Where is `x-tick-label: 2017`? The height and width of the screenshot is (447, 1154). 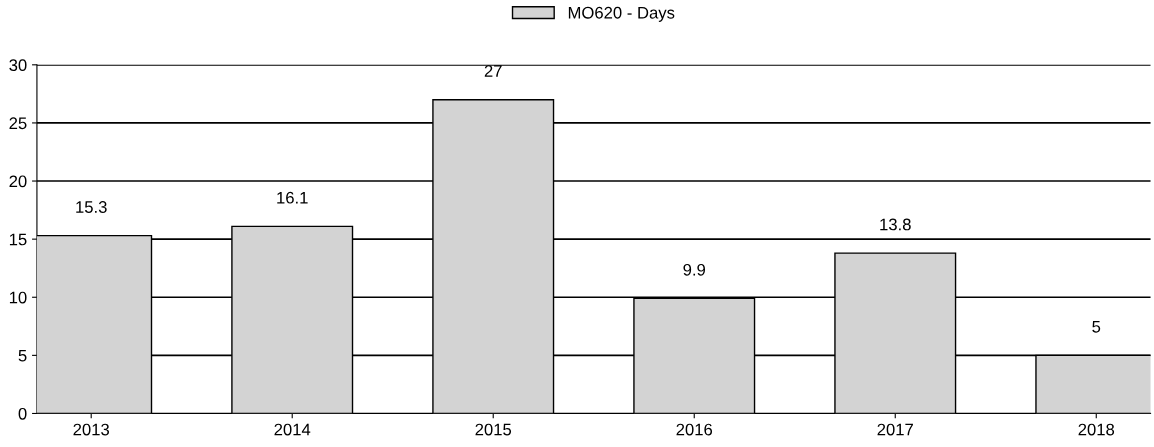
x-tick-label: 2017 is located at coordinates (895, 429).